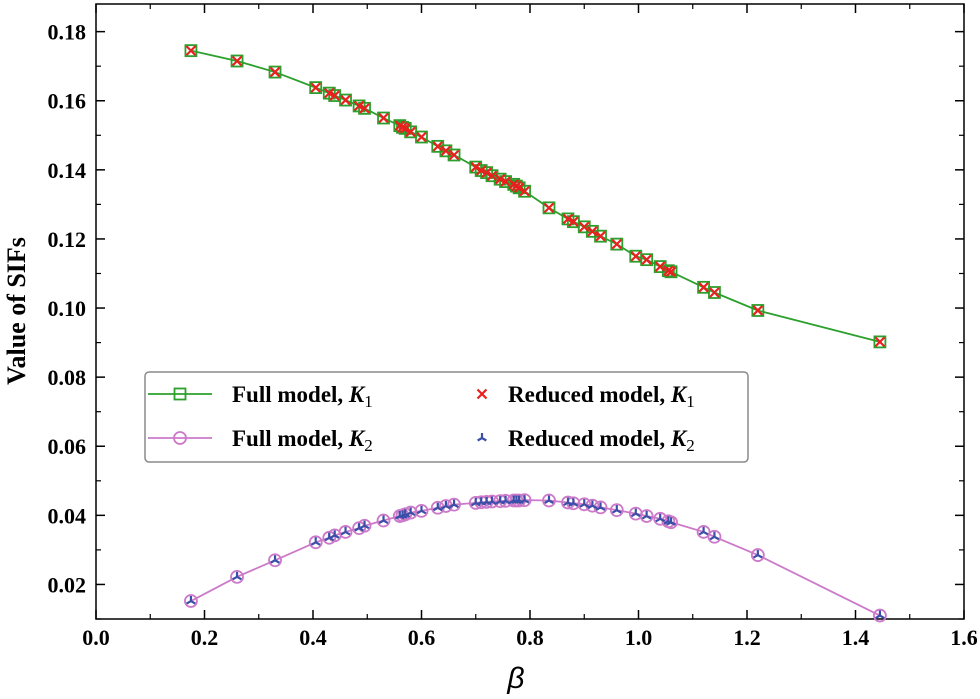 The width and height of the screenshot is (980, 699). What do you see at coordinates (67, 170) in the screenshot?
I see `y-tick-label: 0.14` at bounding box center [67, 170].